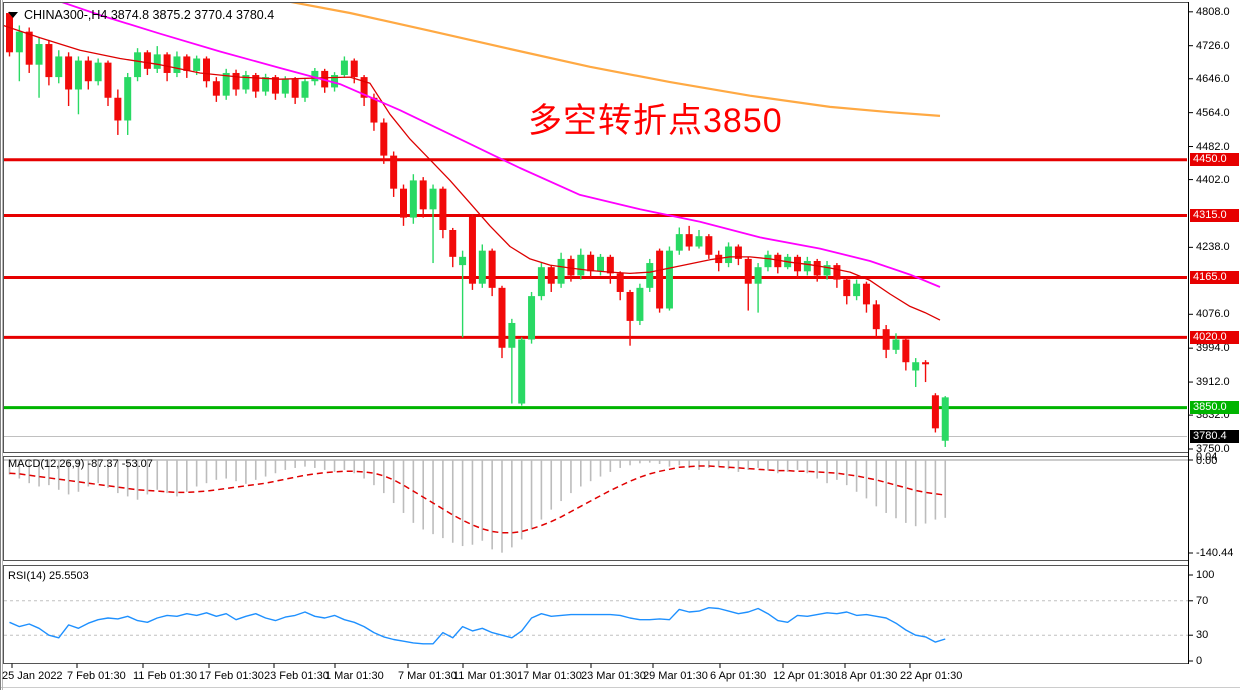  I want to click on price-level-badge: 4165.0, so click(1214, 277).